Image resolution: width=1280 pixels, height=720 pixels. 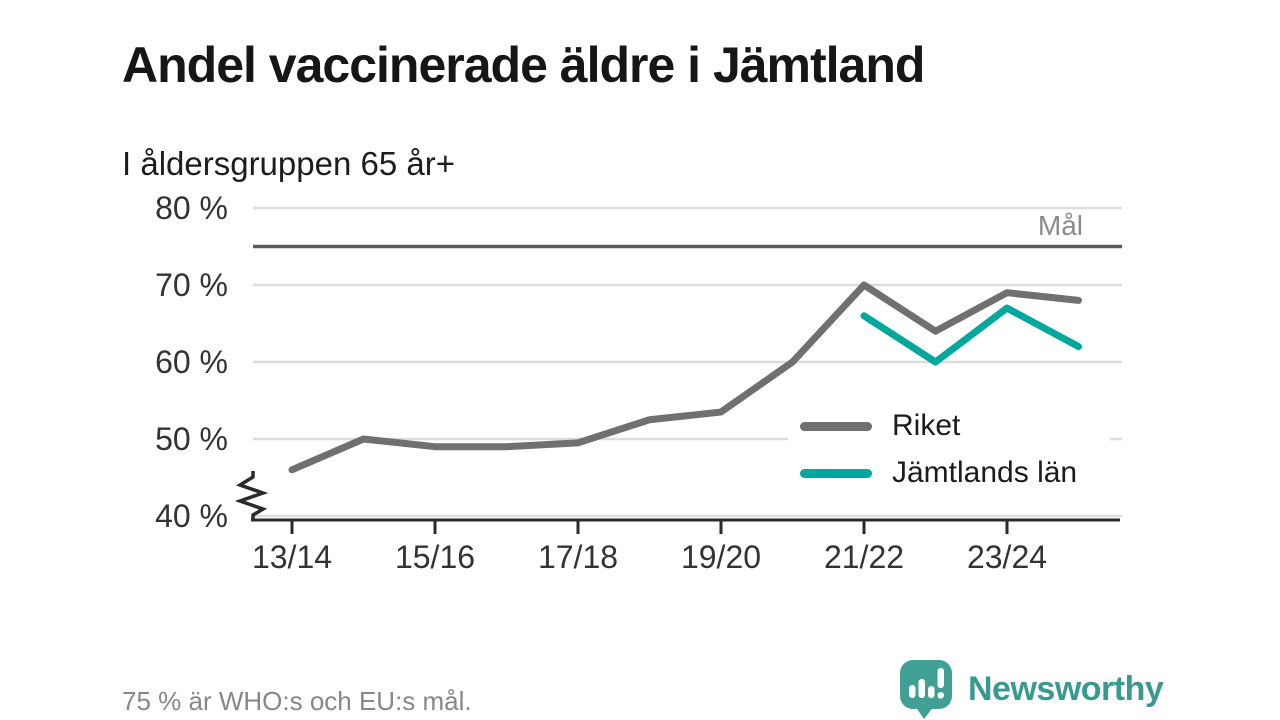 What do you see at coordinates (288, 164) in the screenshot?
I see `chart-subtitle: I åldersgruppen 65 år+` at bounding box center [288, 164].